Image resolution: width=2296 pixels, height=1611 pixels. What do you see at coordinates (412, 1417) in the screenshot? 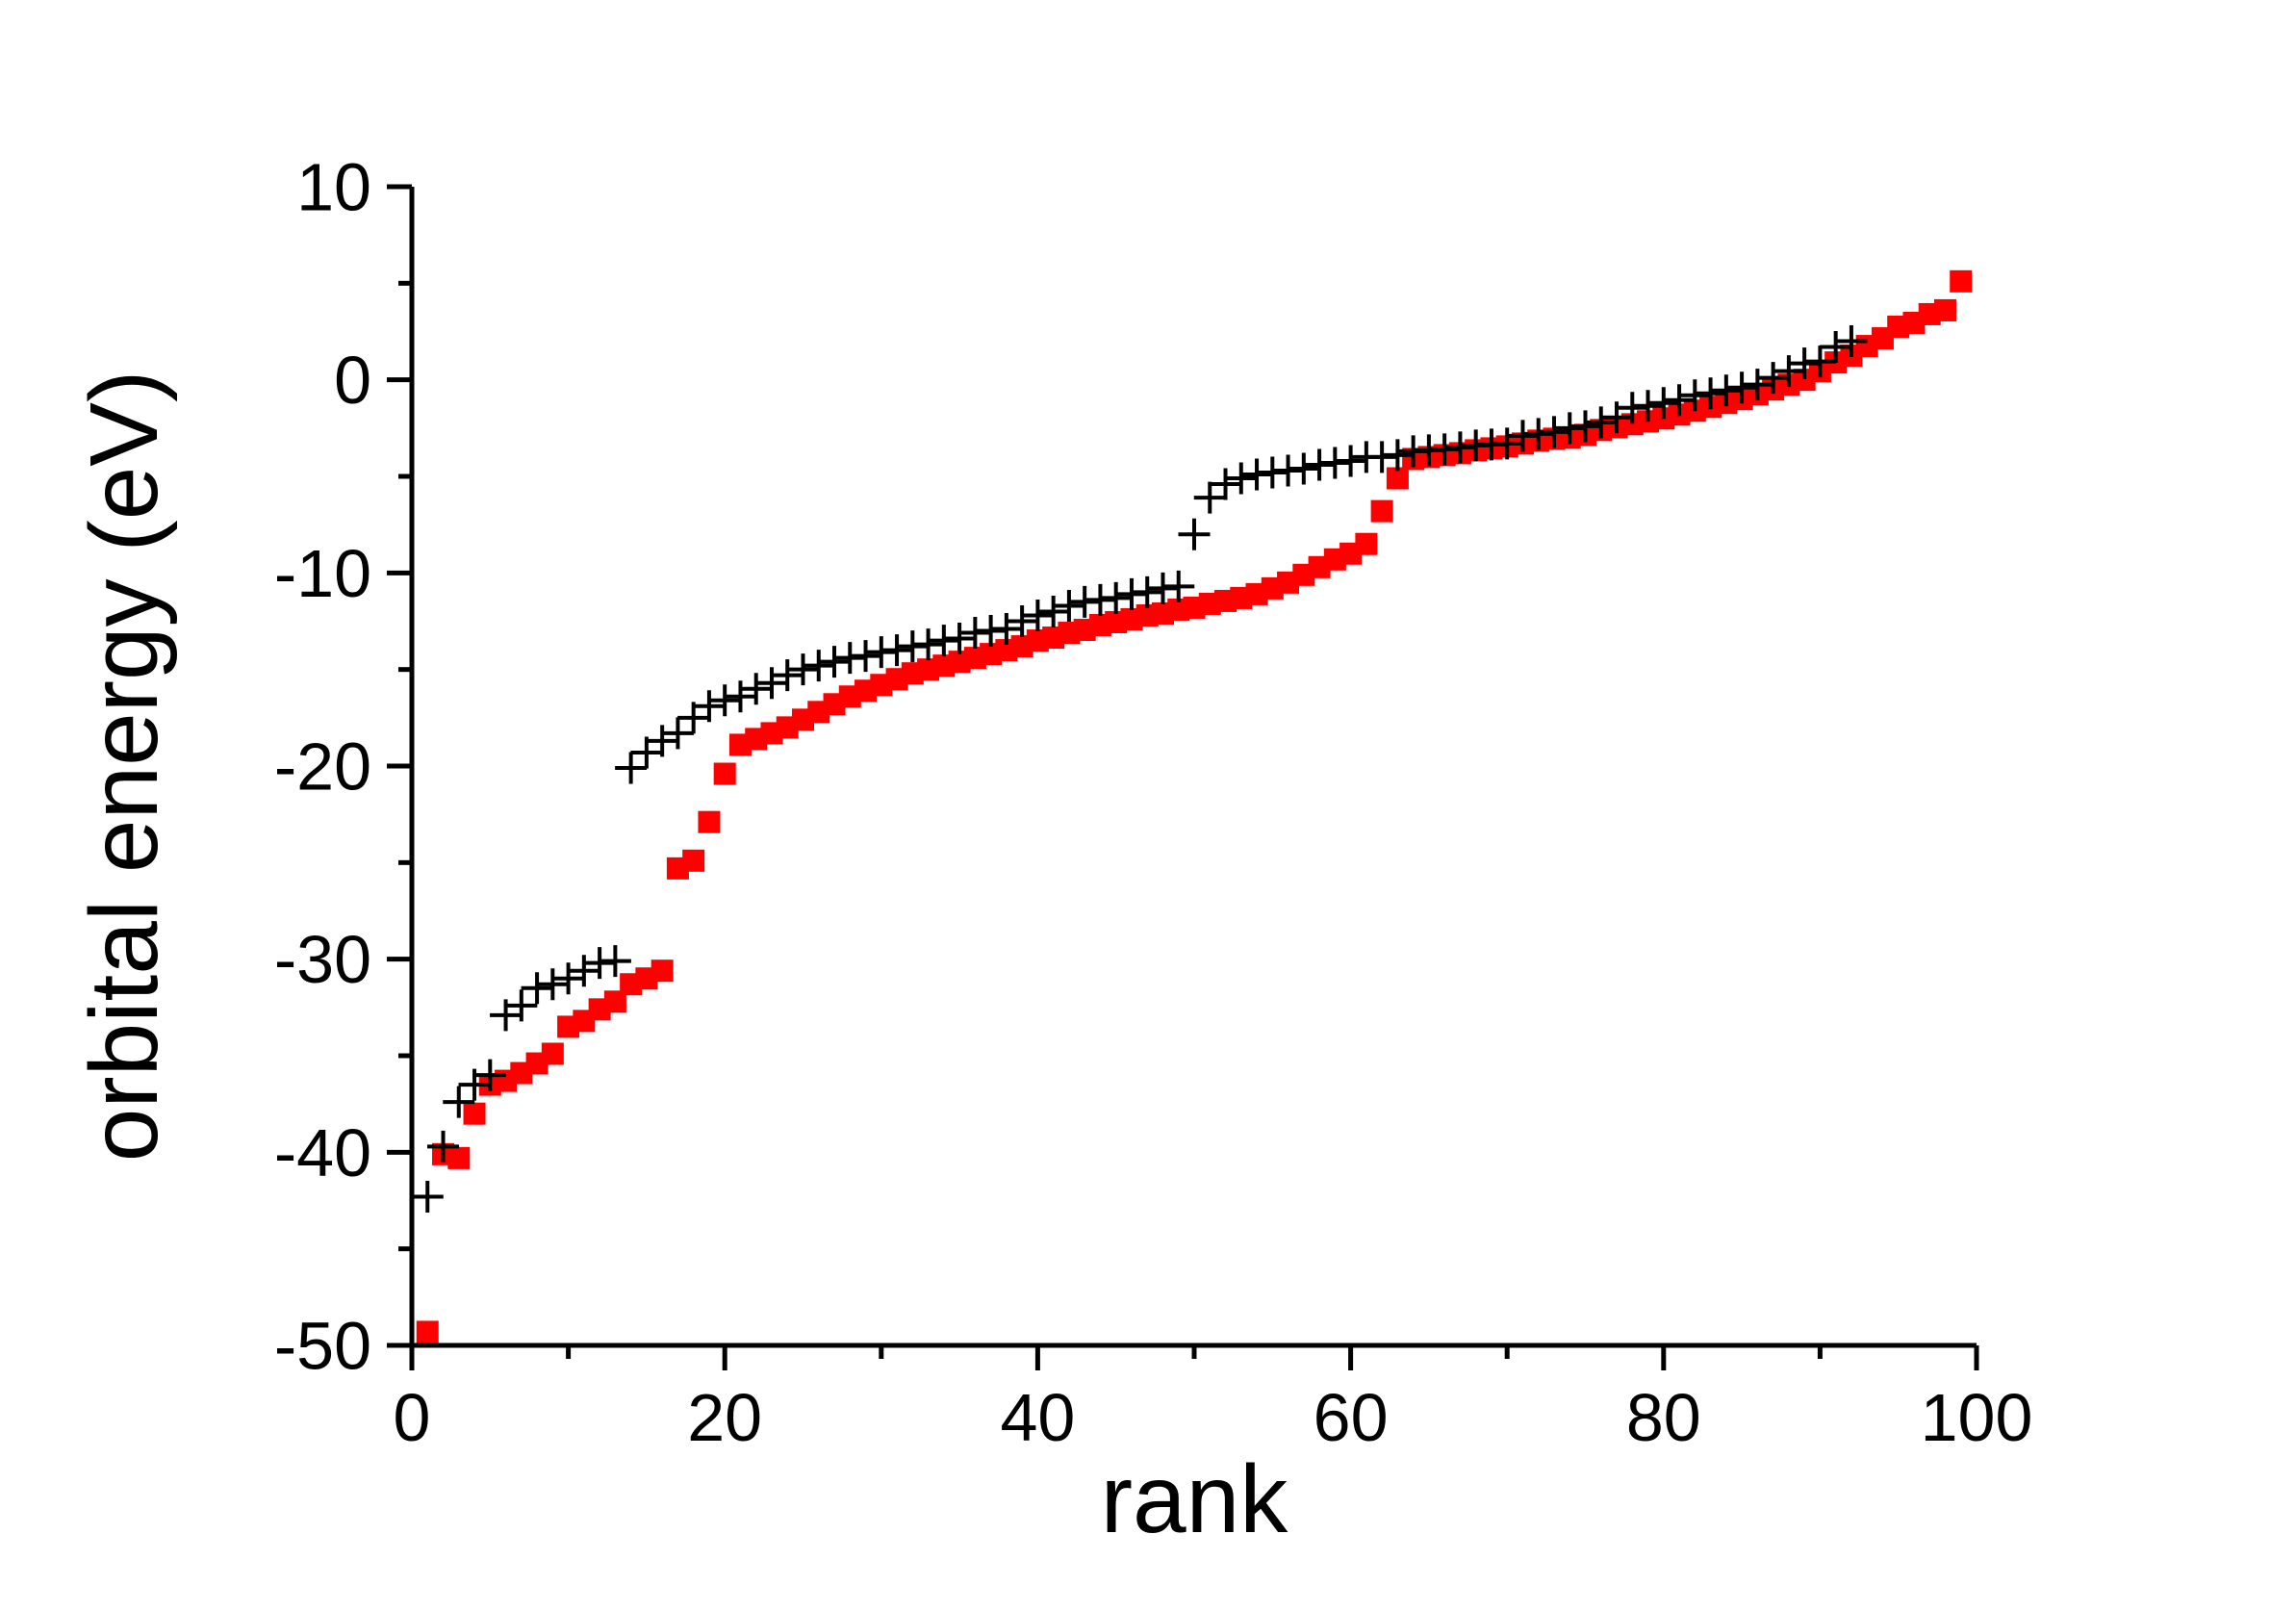
I see `x-tick-label: 0` at bounding box center [412, 1417].